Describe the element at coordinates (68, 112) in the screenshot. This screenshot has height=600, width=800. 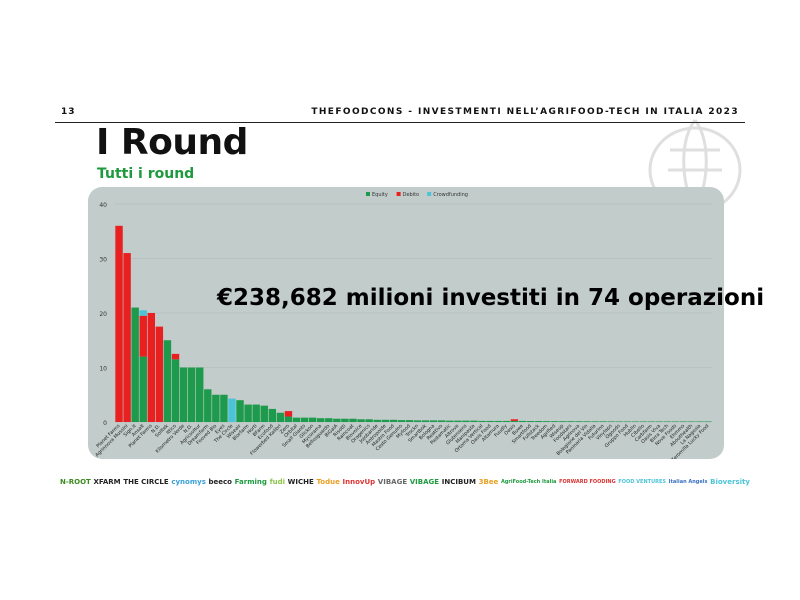
I see `page-number: 13` at that location.